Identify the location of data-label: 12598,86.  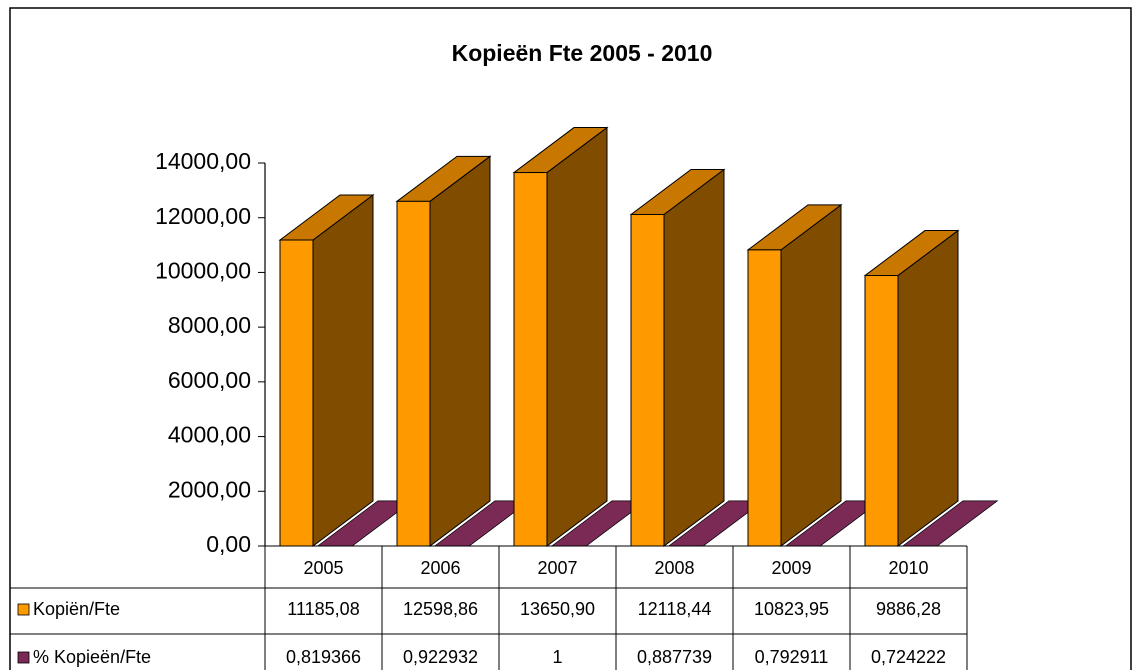
(440, 609).